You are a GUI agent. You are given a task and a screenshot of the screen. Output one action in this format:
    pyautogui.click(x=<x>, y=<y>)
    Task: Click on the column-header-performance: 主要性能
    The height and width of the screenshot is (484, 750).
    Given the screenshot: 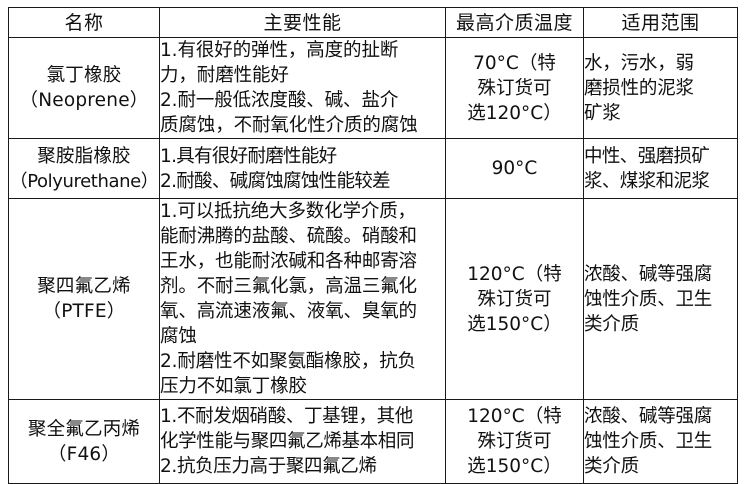 What is the action you would take?
    pyautogui.click(x=302, y=22)
    